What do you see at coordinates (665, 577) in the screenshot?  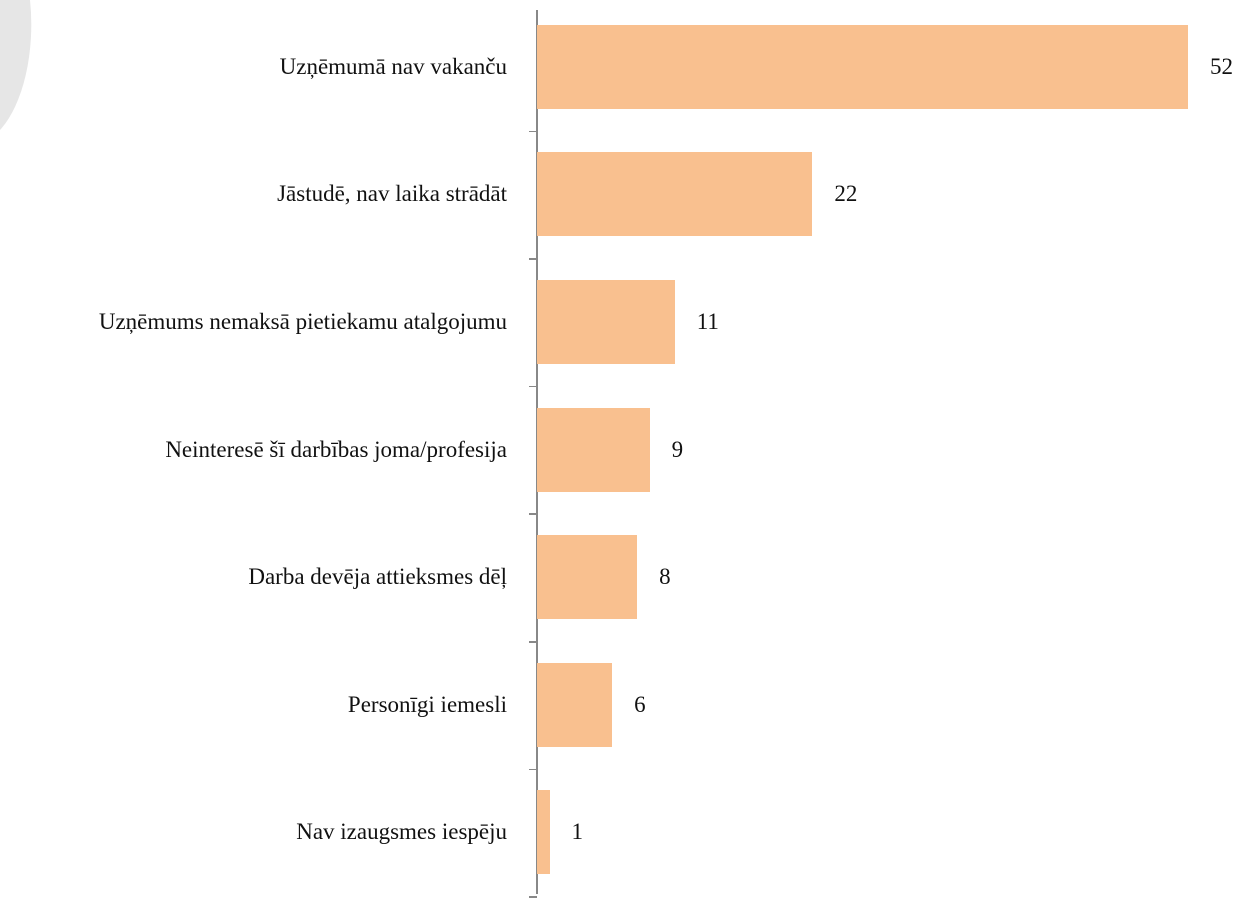 I see `value-label: 8` at bounding box center [665, 577].